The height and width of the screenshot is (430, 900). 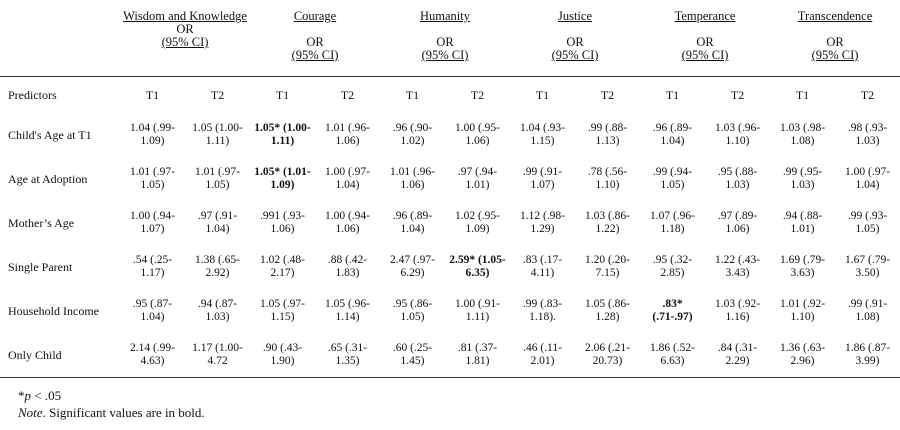 What do you see at coordinates (542, 354) in the screenshot?
I see `table-cell: .46 (.11- 2.01)` at bounding box center [542, 354].